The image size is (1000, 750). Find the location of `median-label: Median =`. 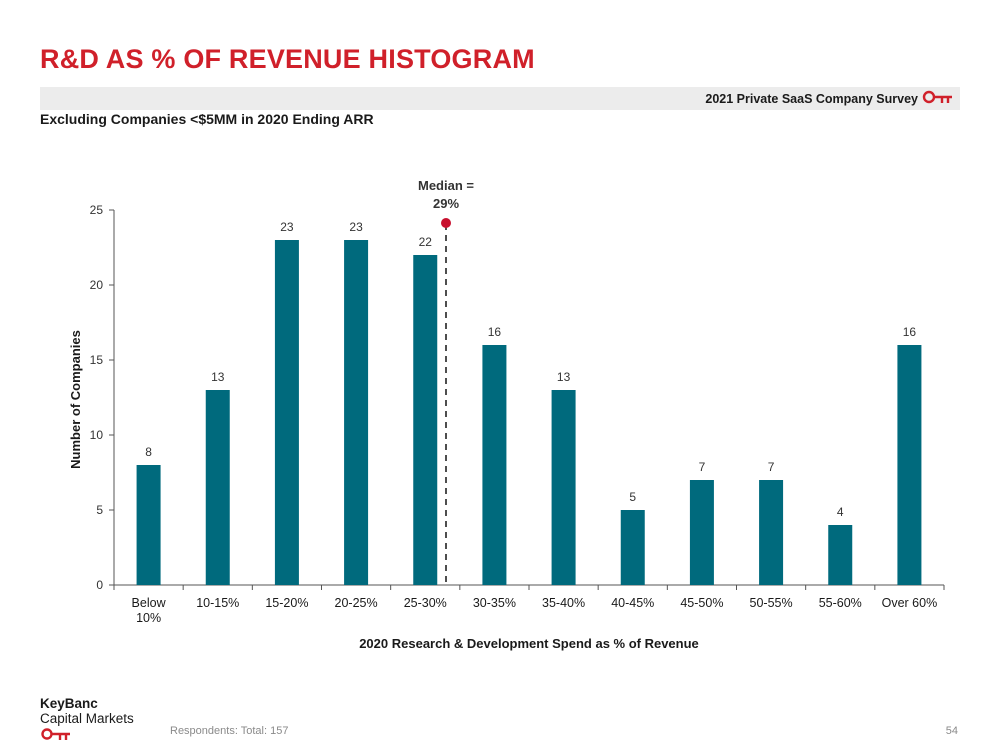

median-label: Median = is located at coordinates (446, 185).